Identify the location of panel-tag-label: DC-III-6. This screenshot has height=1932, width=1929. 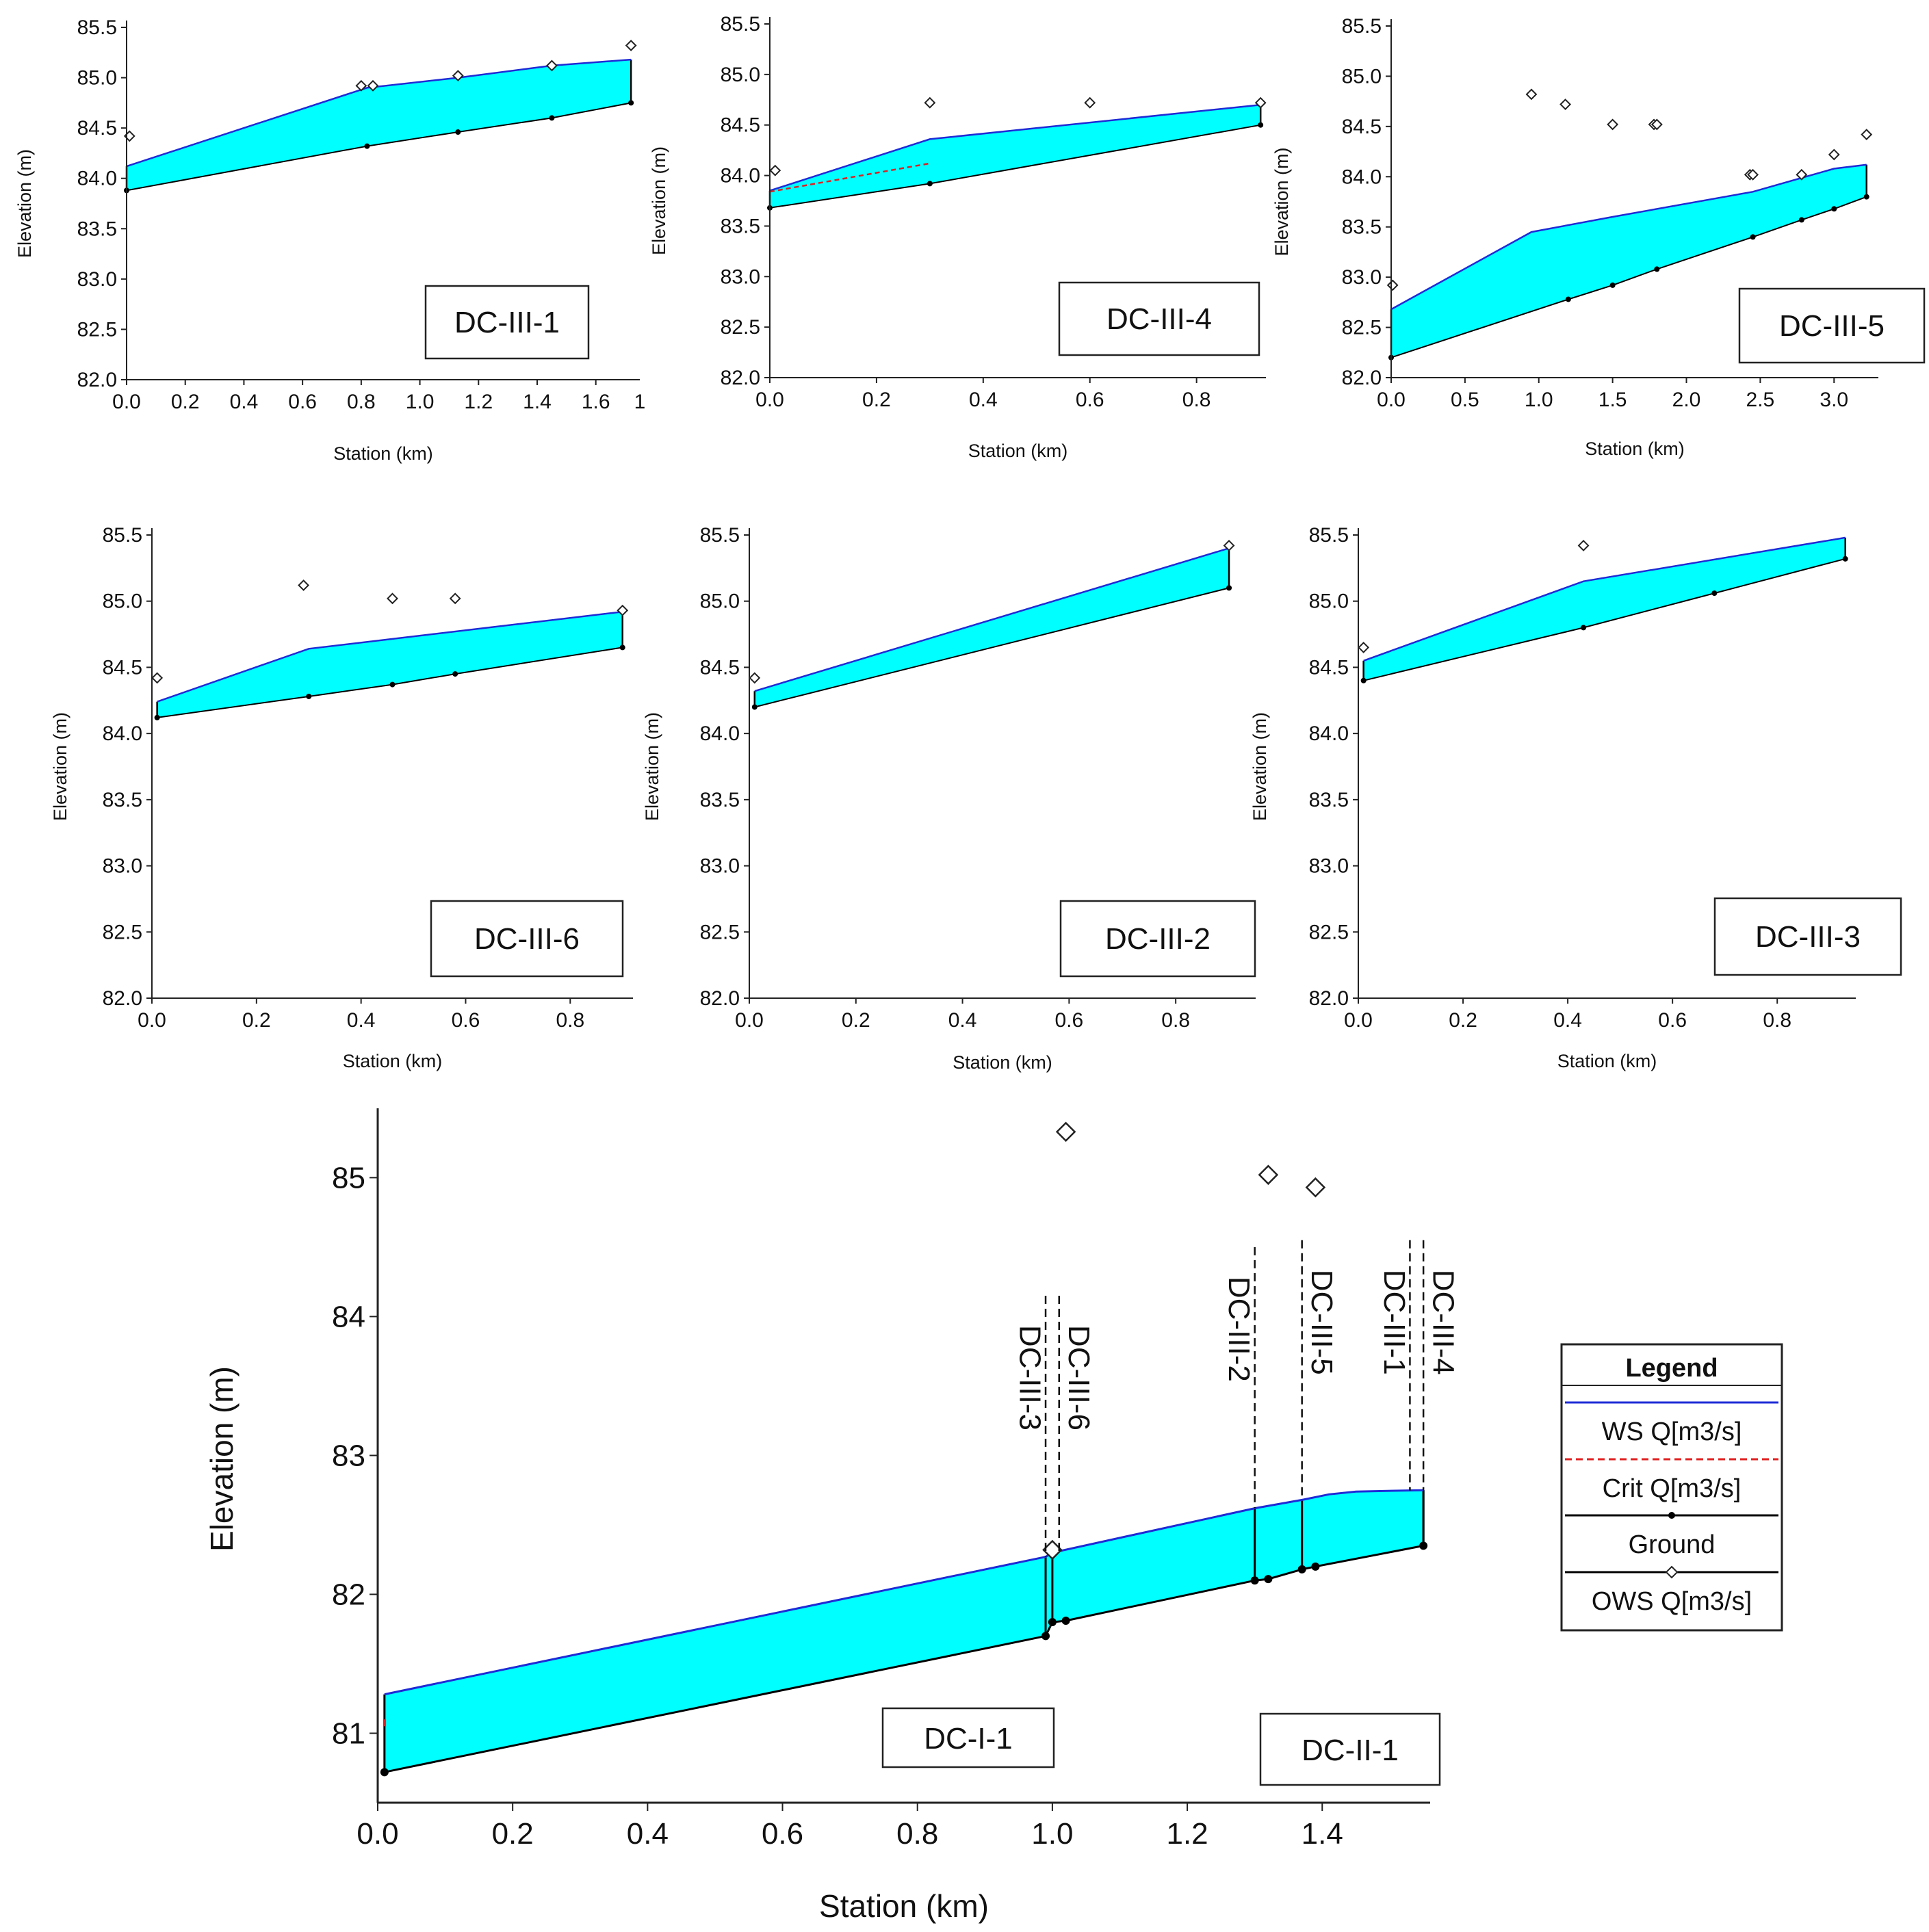
(527, 939).